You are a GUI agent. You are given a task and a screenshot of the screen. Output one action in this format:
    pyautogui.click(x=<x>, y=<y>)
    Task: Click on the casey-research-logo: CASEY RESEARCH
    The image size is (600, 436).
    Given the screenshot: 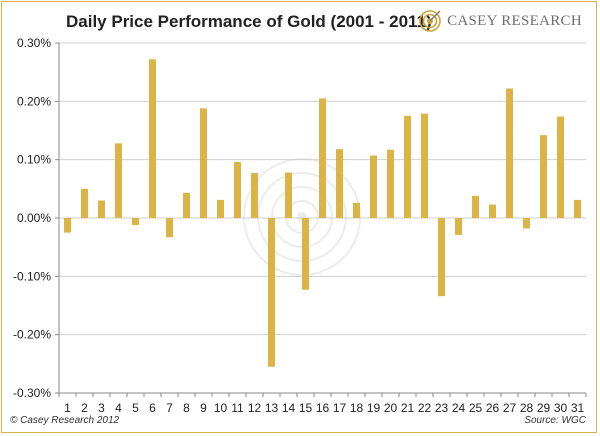 What is the action you would take?
    pyautogui.click(x=500, y=21)
    